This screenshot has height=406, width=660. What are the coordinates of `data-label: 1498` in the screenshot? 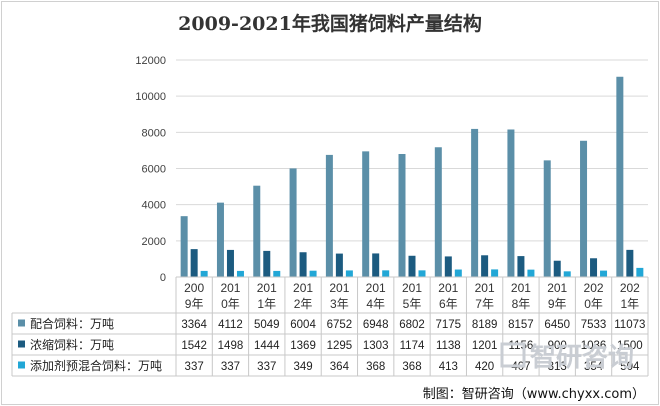 It's located at (231, 346).